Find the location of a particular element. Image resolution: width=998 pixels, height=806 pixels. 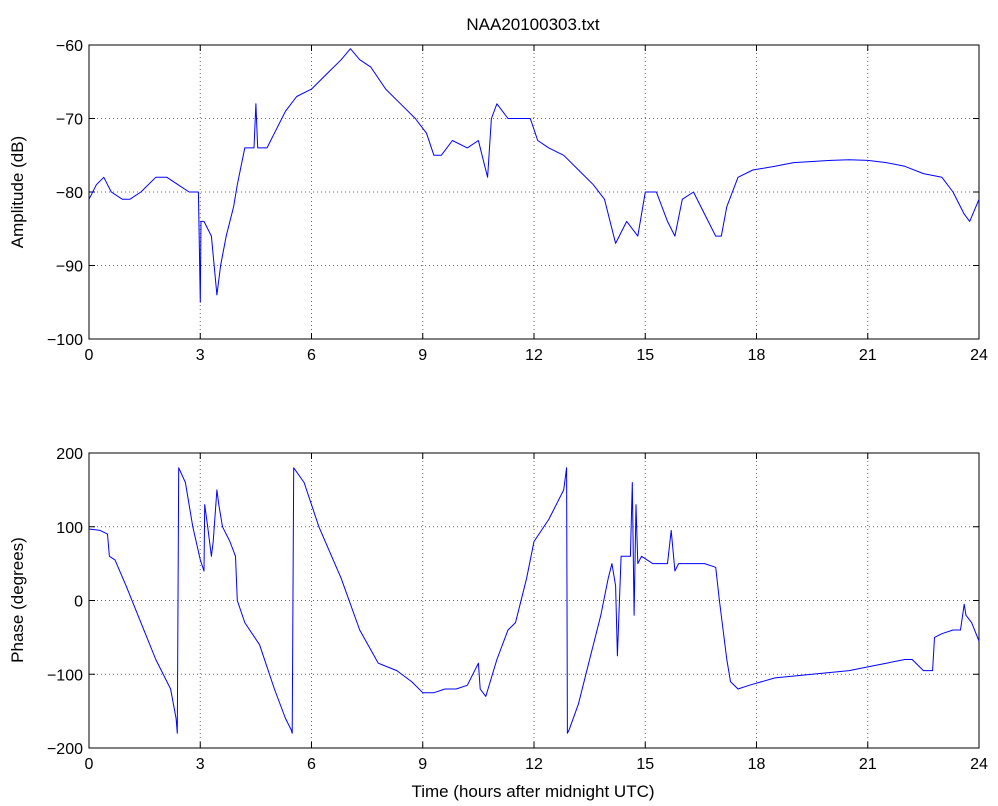

amplitude-y-tick-label: −80 is located at coordinates (69, 193).